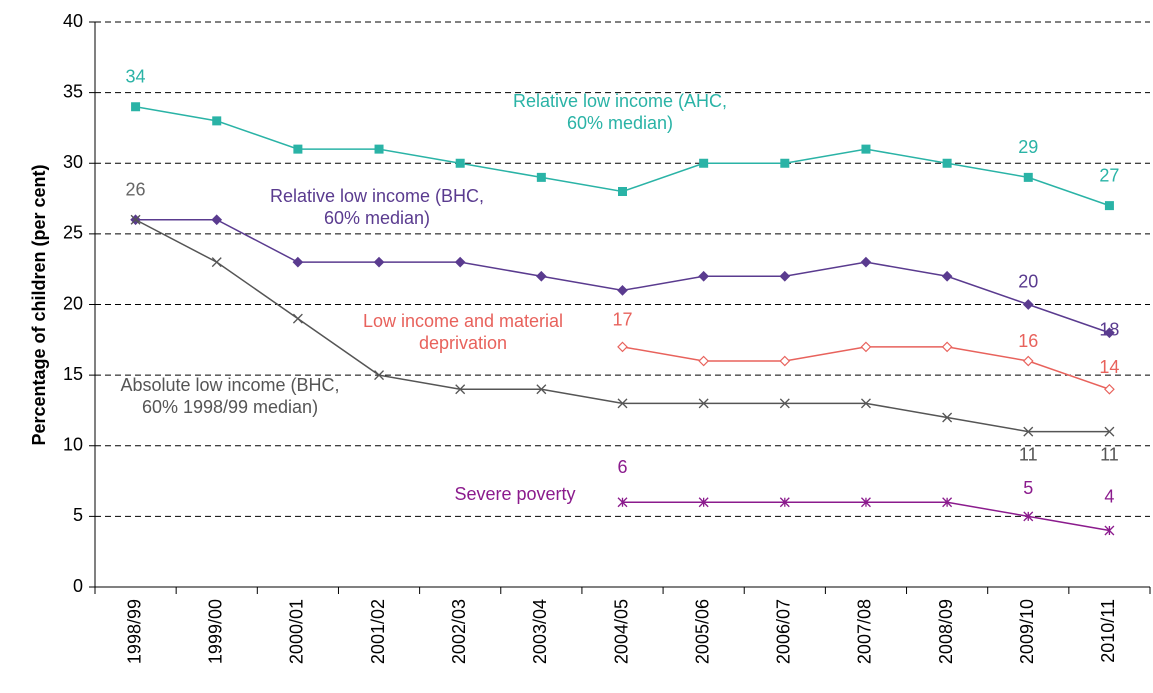 The width and height of the screenshot is (1153, 693). What do you see at coordinates (1109, 175) in the screenshot?
I see `data-label: 27` at bounding box center [1109, 175].